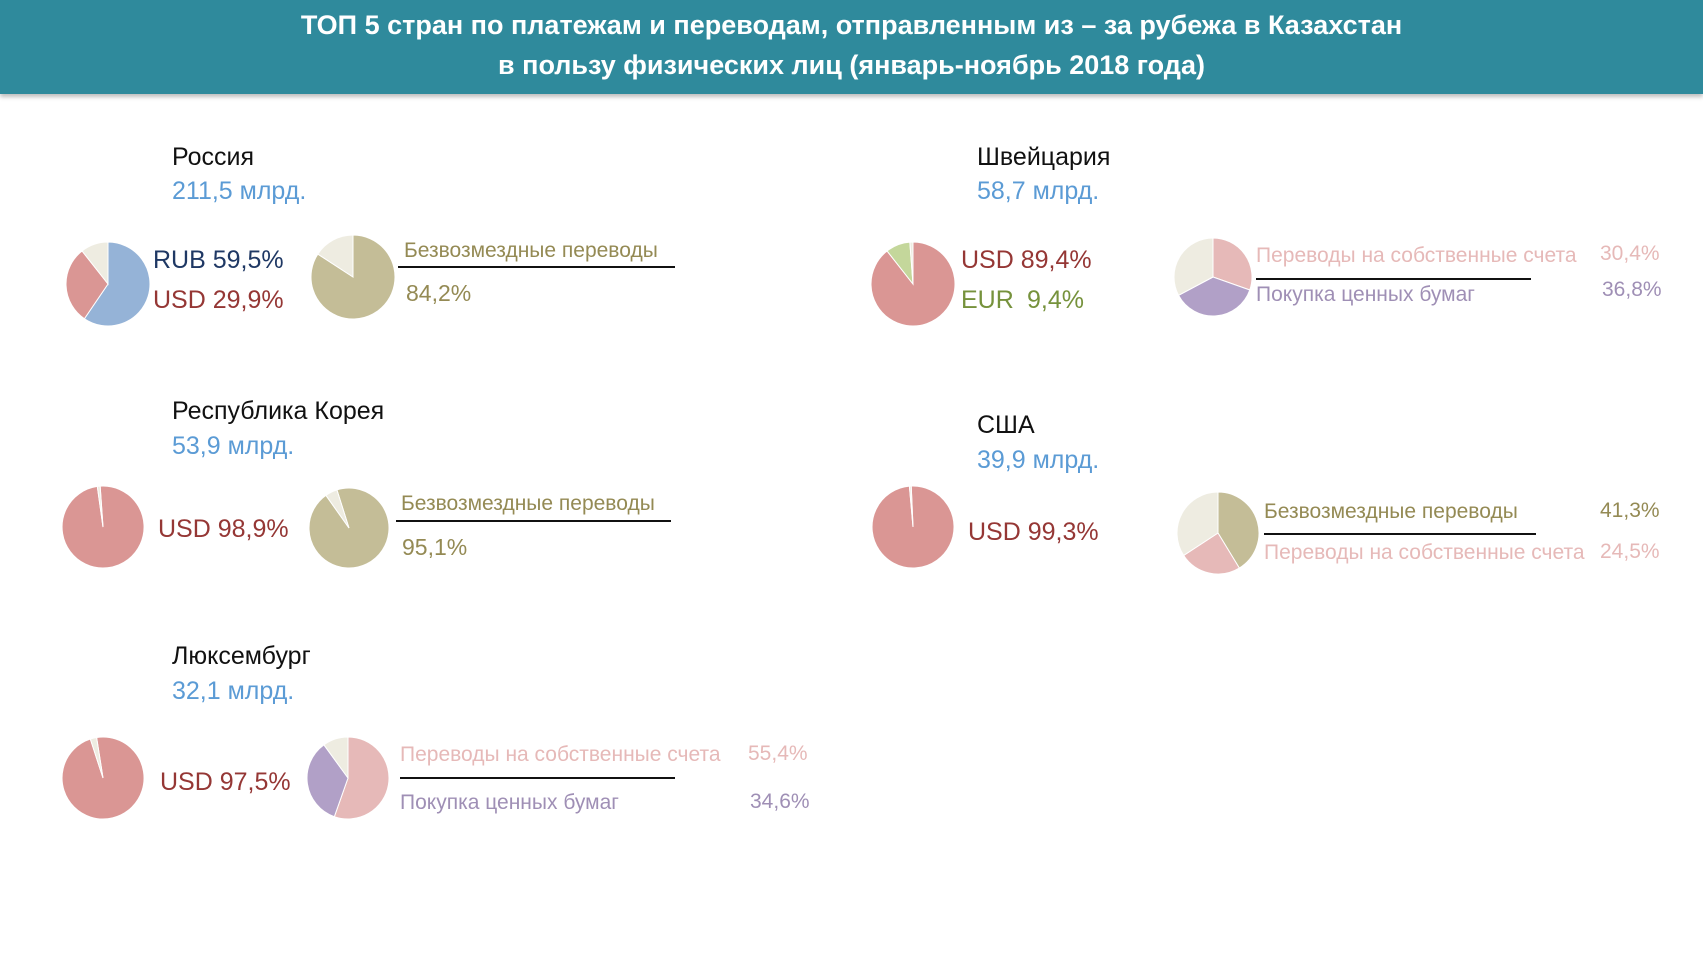  Describe the element at coordinates (778, 753) in the screenshot. I see `label-luxembourg-own-accounts-pct: 55,4%` at that location.